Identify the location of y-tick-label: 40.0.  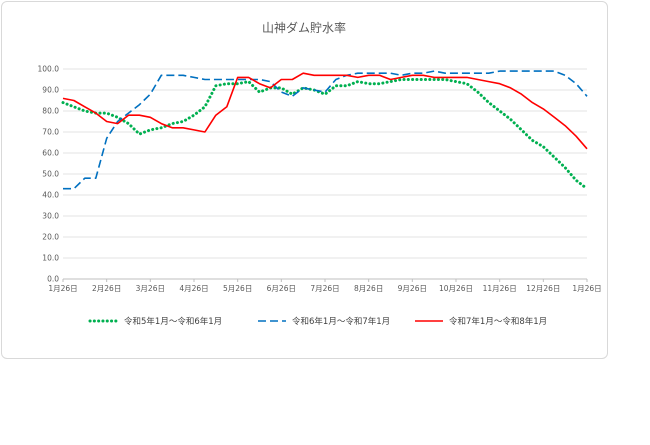
(50, 195).